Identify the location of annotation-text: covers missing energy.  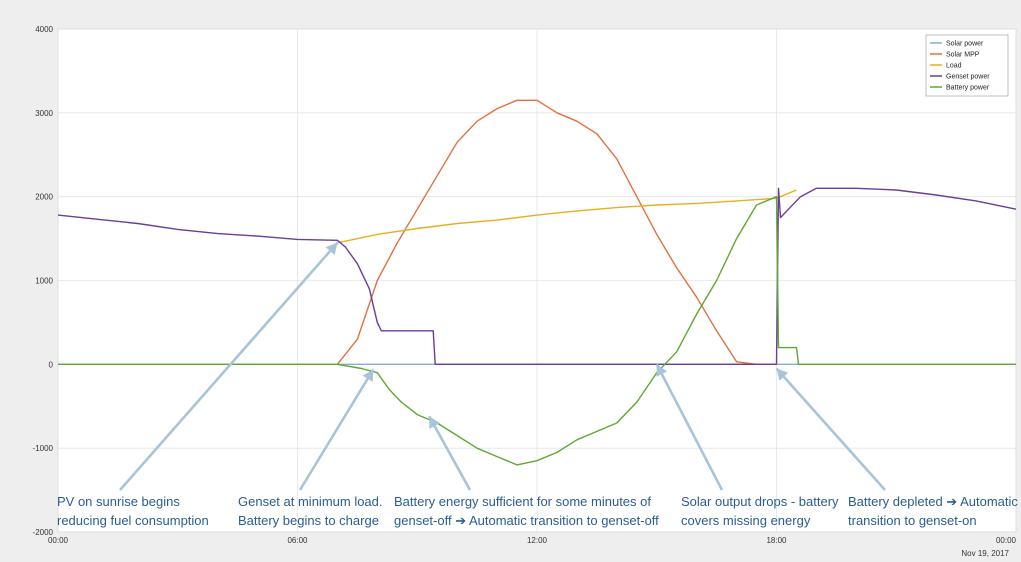
(746, 520).